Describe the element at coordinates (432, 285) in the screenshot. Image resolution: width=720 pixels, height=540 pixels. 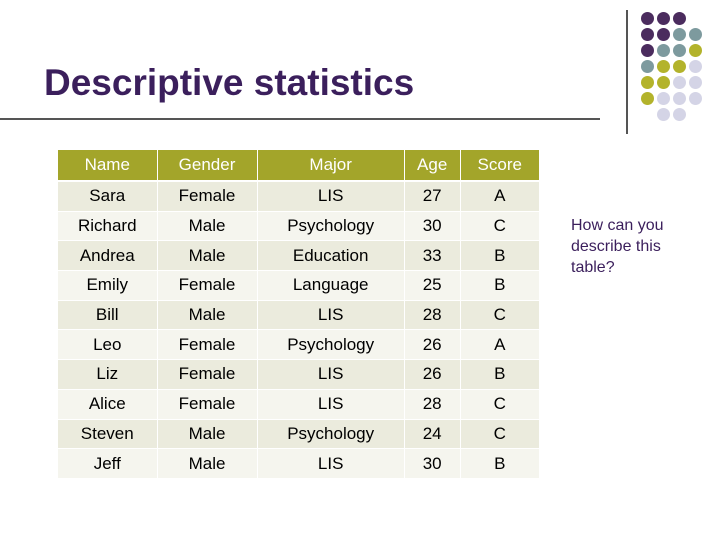
I see `cell-age: 25` at that location.